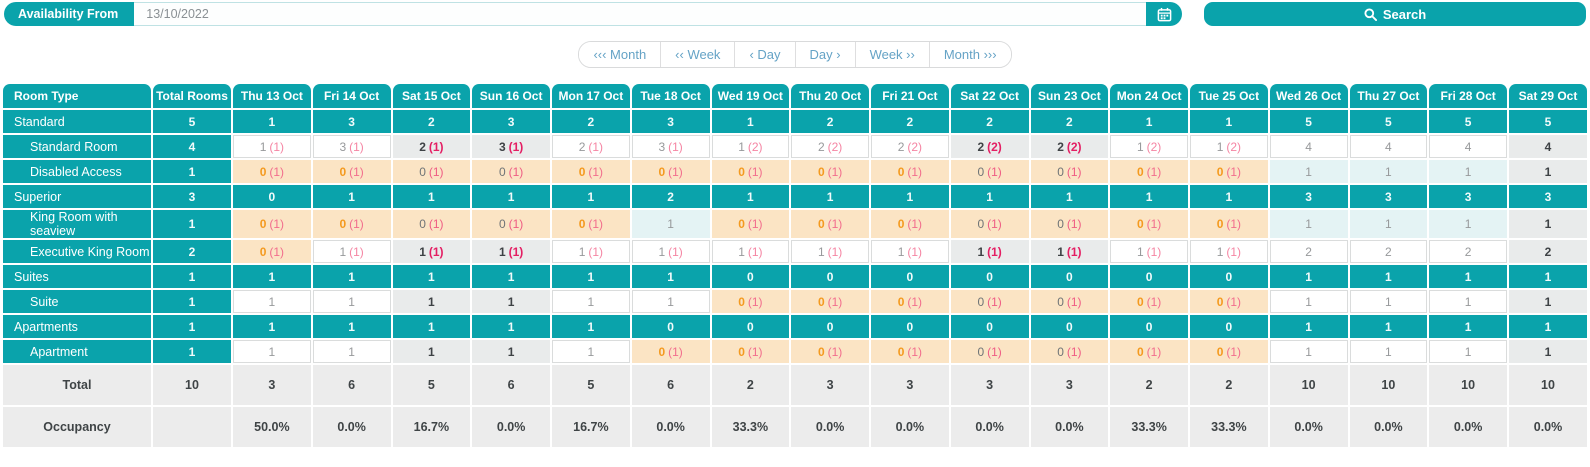 The width and height of the screenshot is (1590, 467). Describe the element at coordinates (765, 54) in the screenshot. I see `prev-day-button: ‹ Day` at that location.